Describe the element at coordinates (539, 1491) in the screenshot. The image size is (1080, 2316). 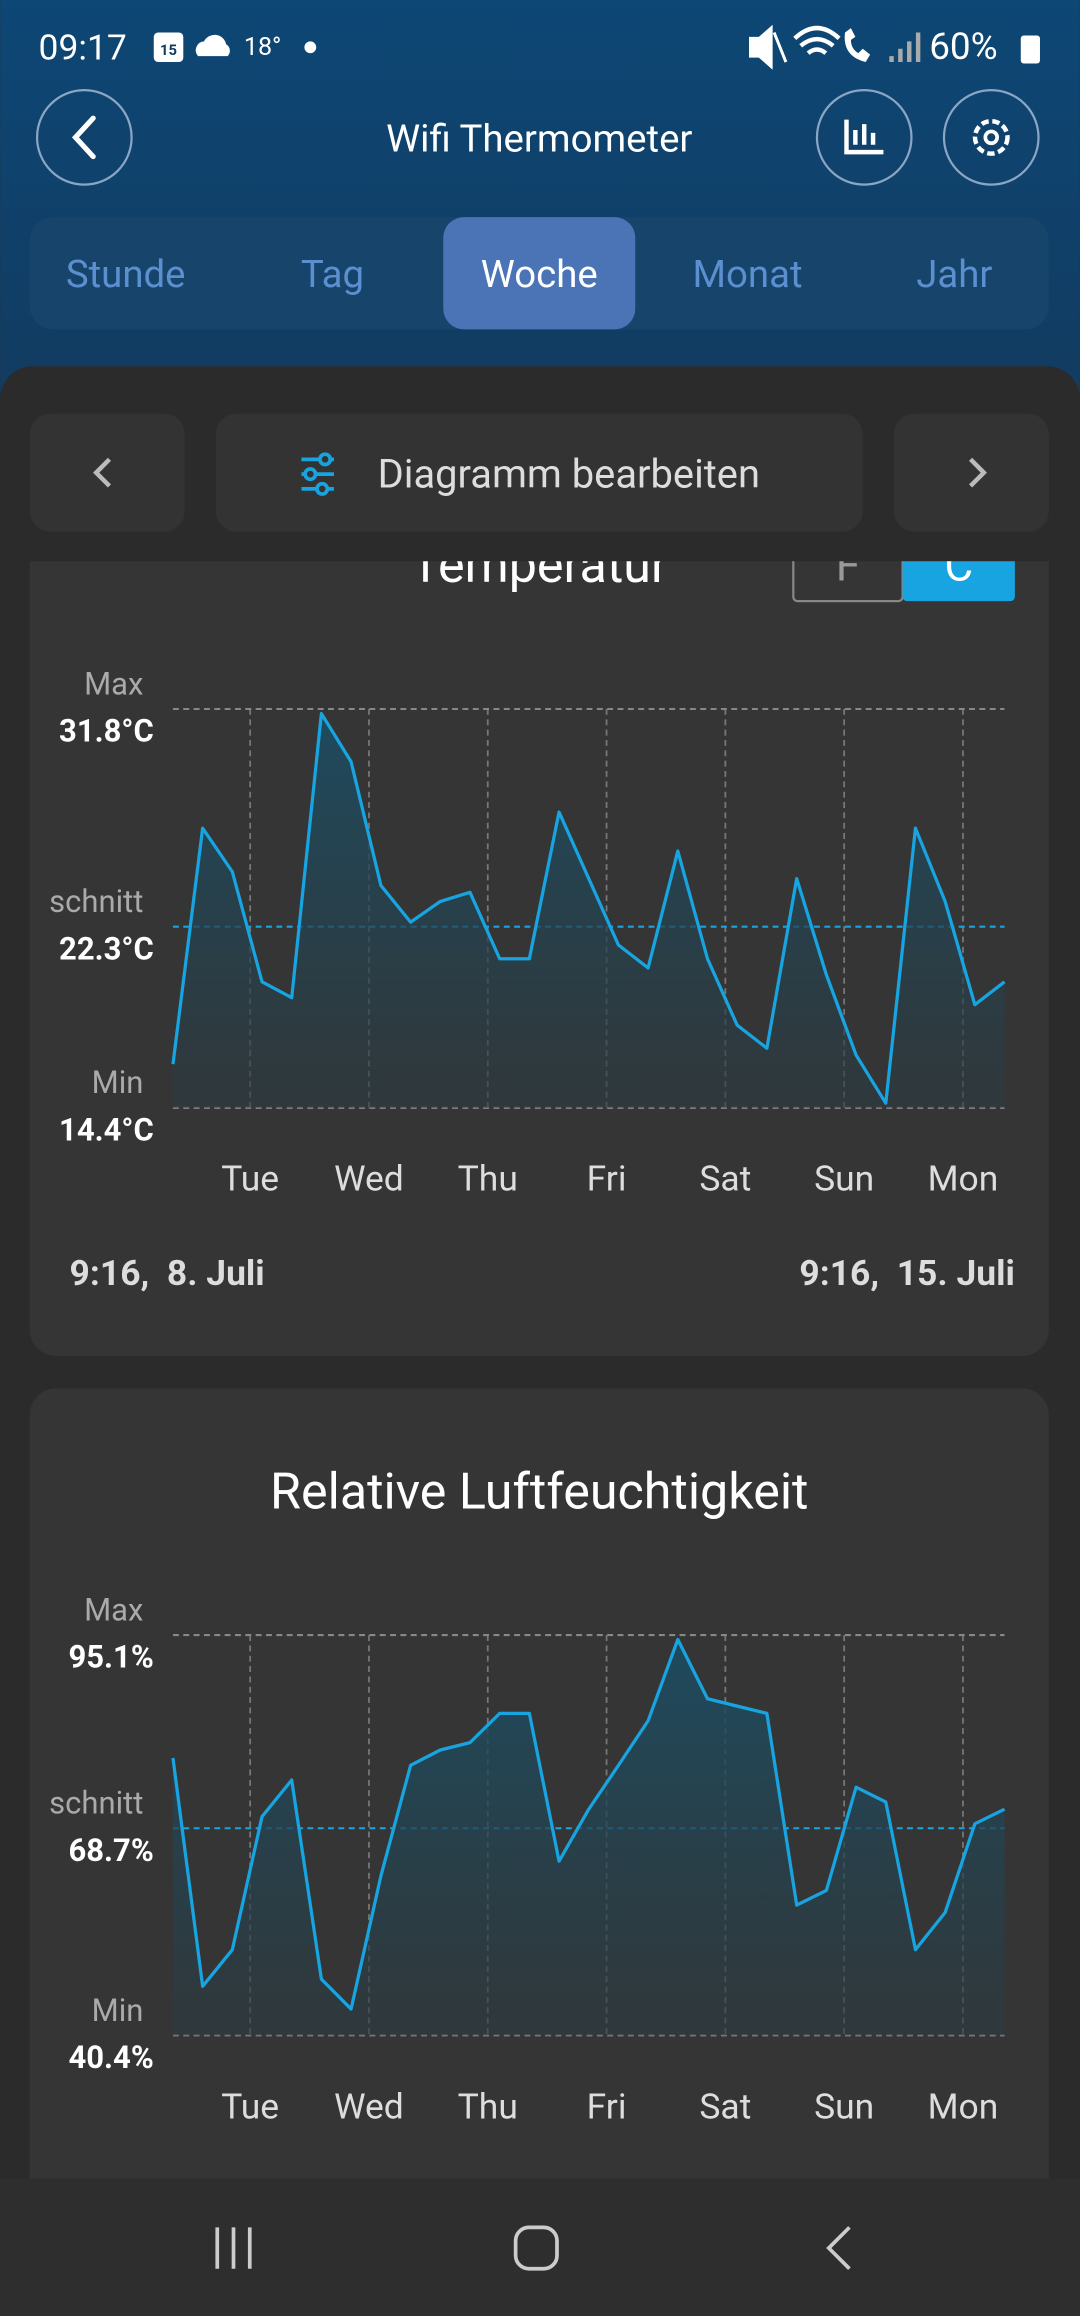
I see `chart-title: Relative Luftfeuchtigkeit` at that location.